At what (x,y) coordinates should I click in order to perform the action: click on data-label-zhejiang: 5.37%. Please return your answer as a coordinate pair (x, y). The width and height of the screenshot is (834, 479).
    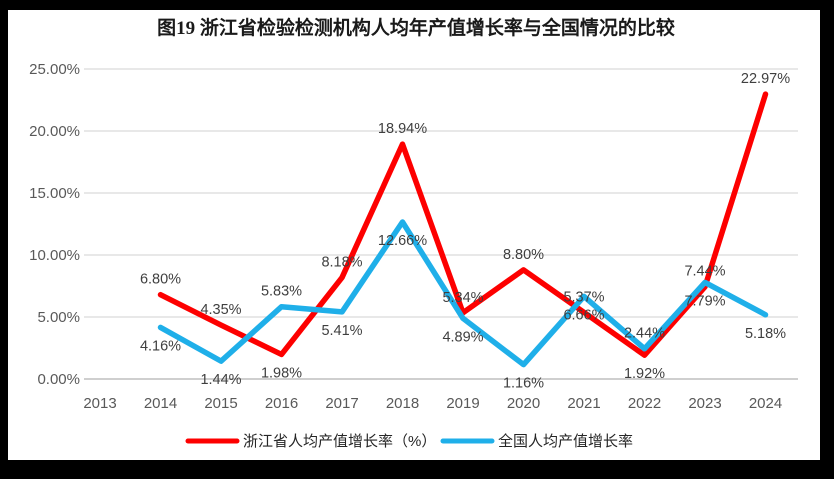
    Looking at the image, I should click on (583, 297).